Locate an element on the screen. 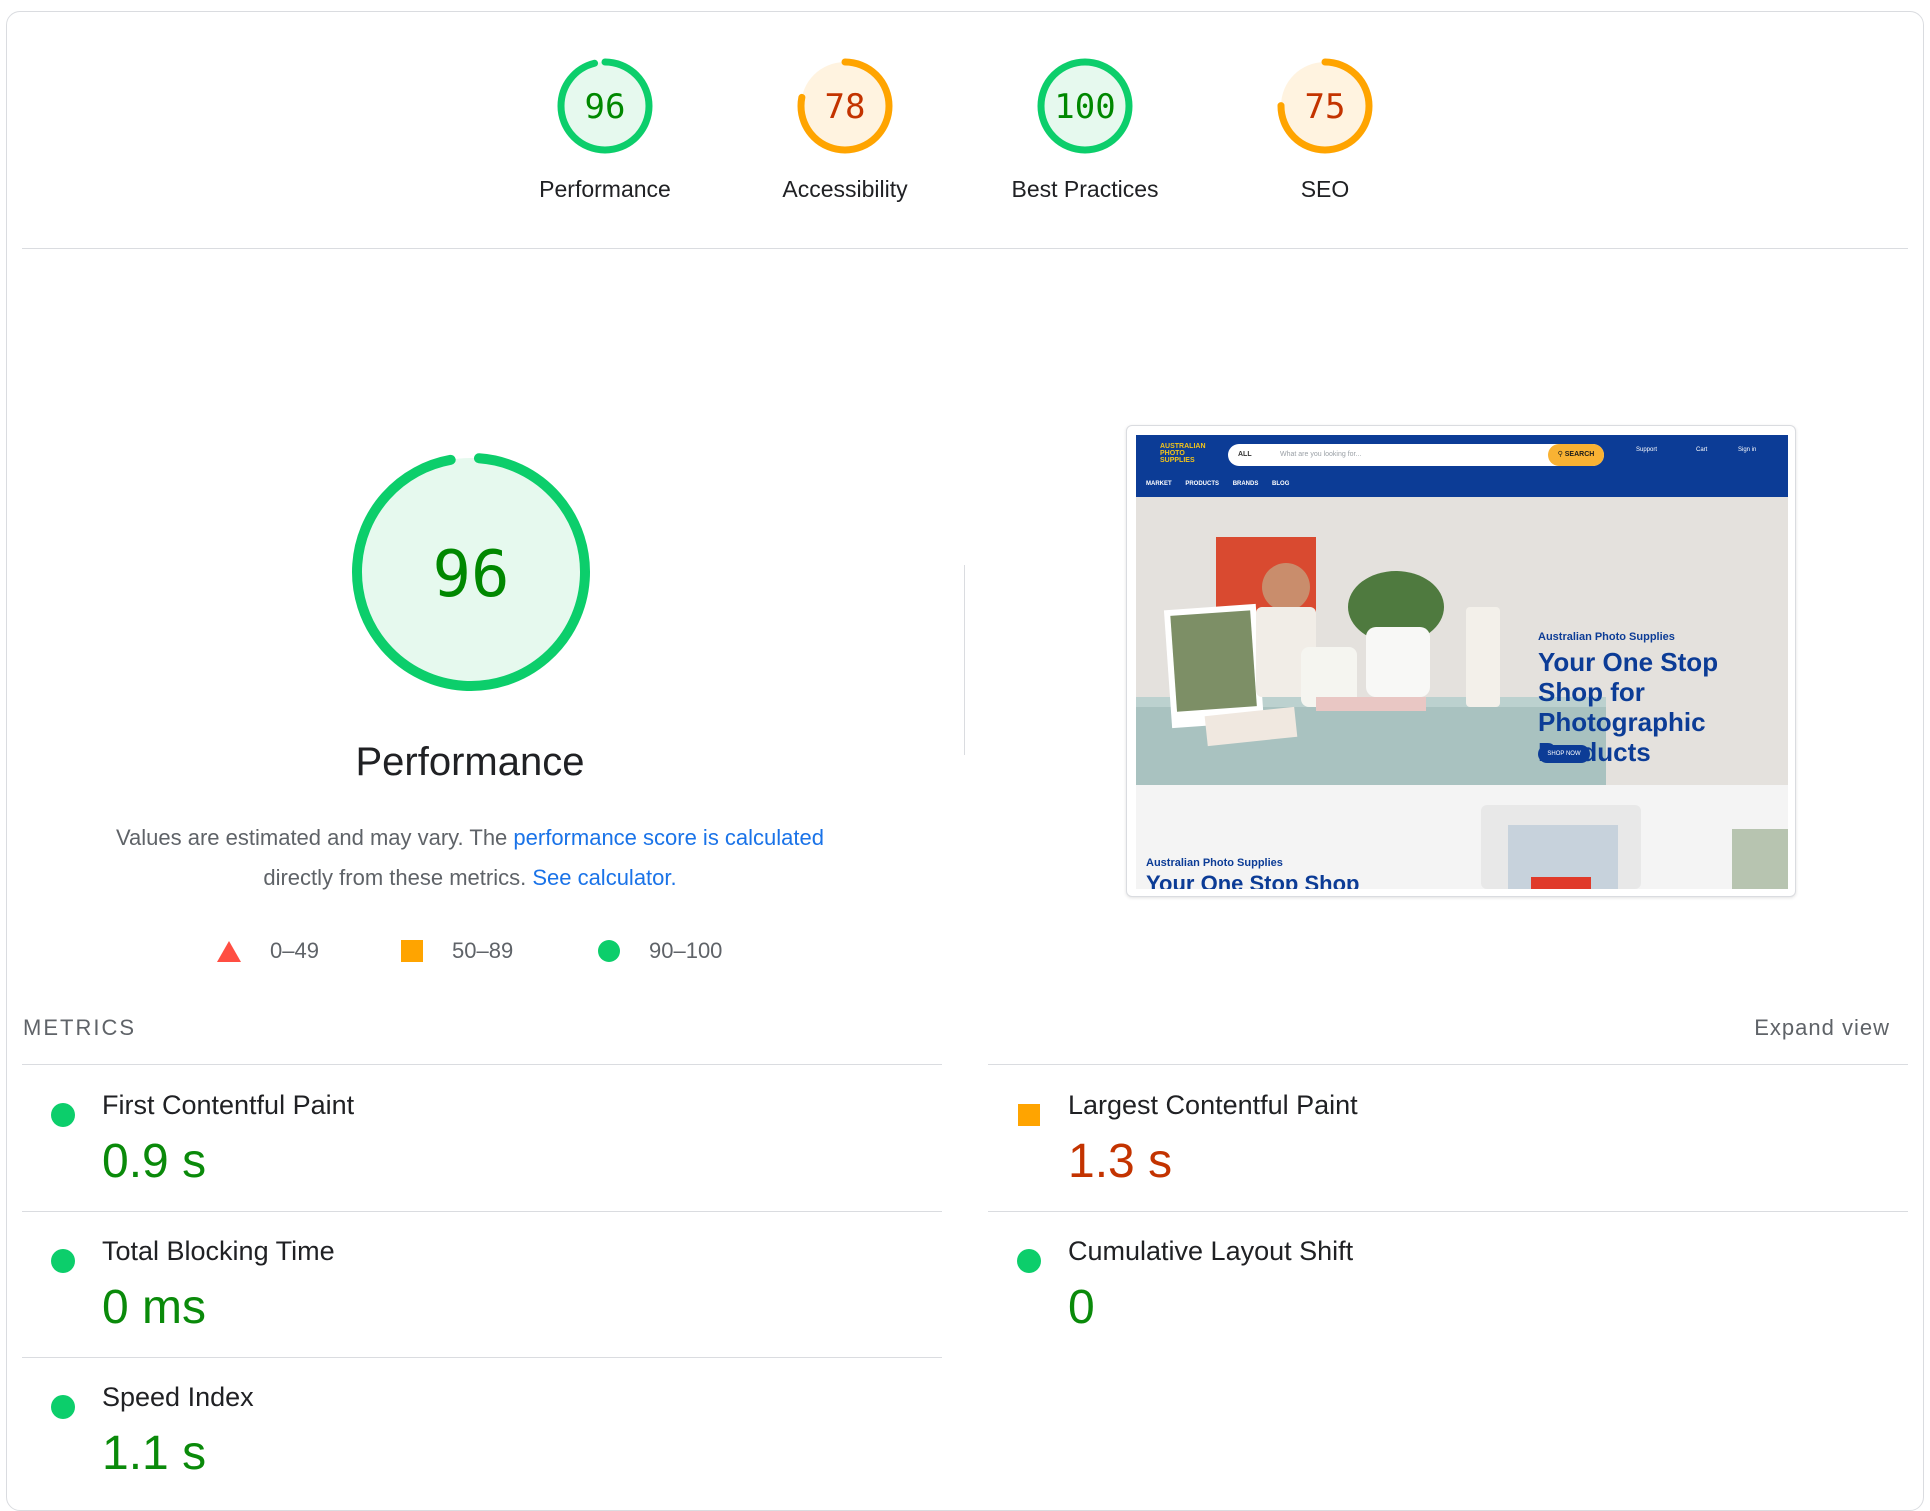 The height and width of the screenshot is (1511, 1930). score-legend: 0–49 50–89 90–100 is located at coordinates (470, 953).